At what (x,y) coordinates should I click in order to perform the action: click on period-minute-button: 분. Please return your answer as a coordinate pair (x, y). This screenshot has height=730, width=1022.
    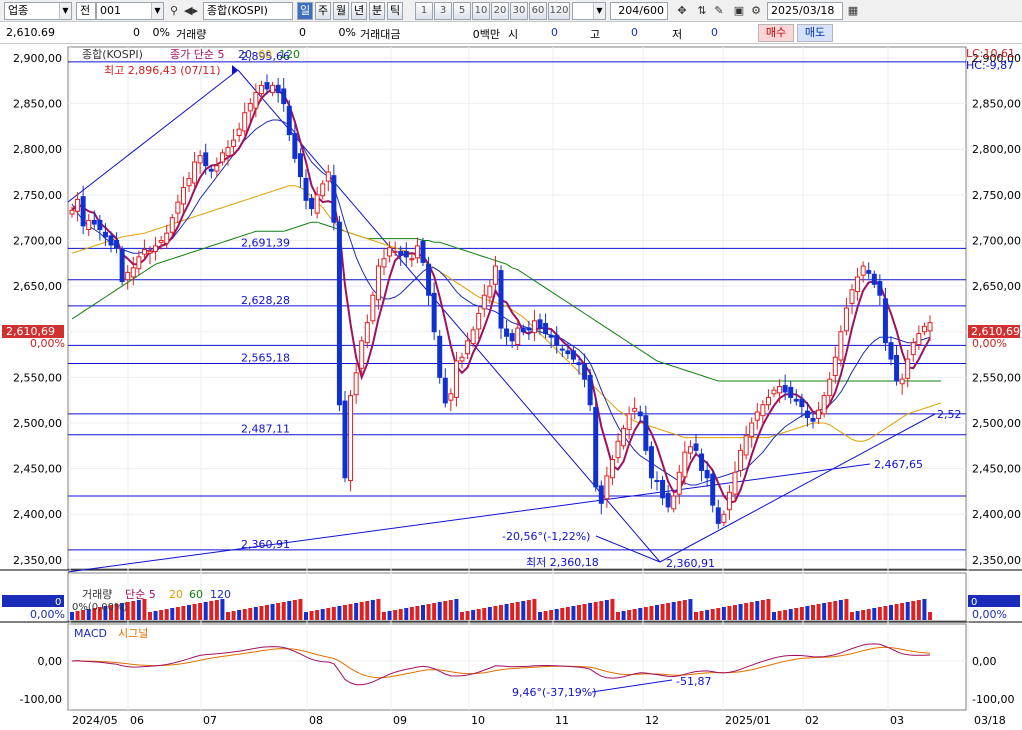
    Looking at the image, I should click on (377, 11).